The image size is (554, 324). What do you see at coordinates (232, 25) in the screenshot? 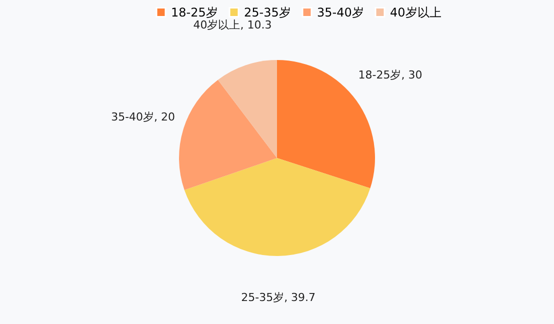
I see `data-label: 40岁以上, 10.3` at bounding box center [232, 25].